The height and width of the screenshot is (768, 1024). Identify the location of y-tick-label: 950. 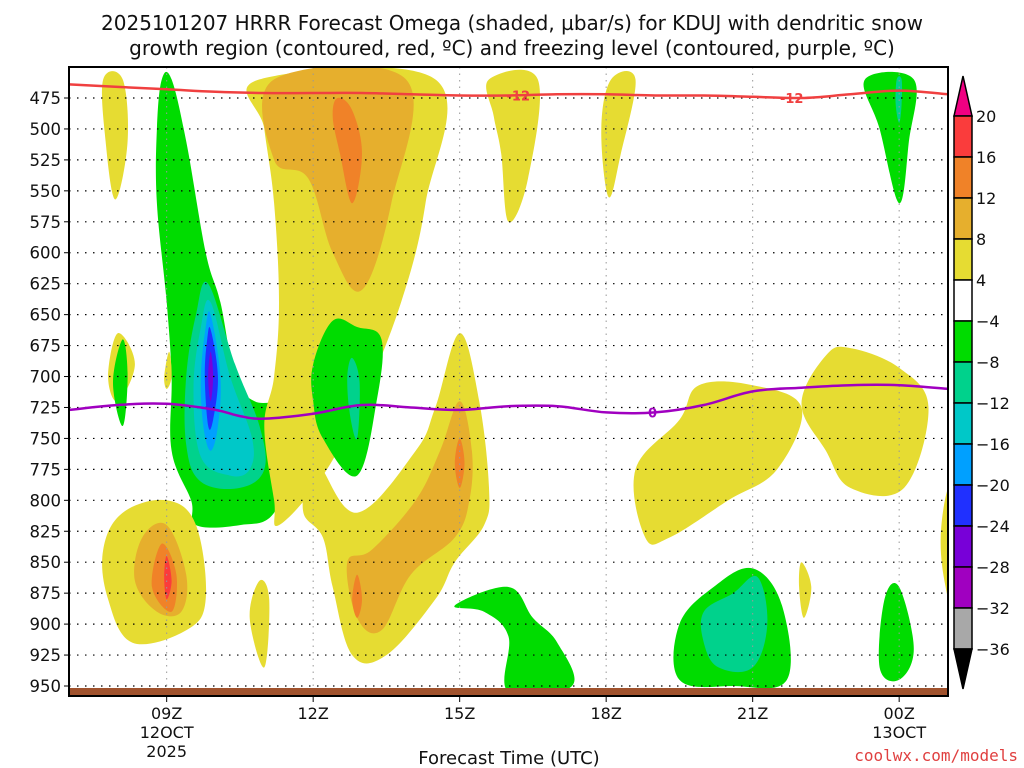
(46, 686).